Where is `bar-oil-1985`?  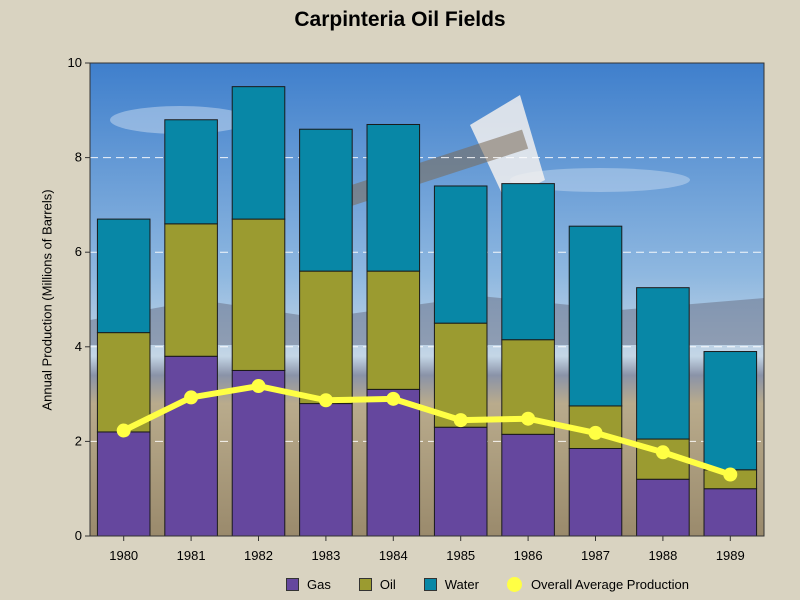 bar-oil-1985 is located at coordinates (460, 375).